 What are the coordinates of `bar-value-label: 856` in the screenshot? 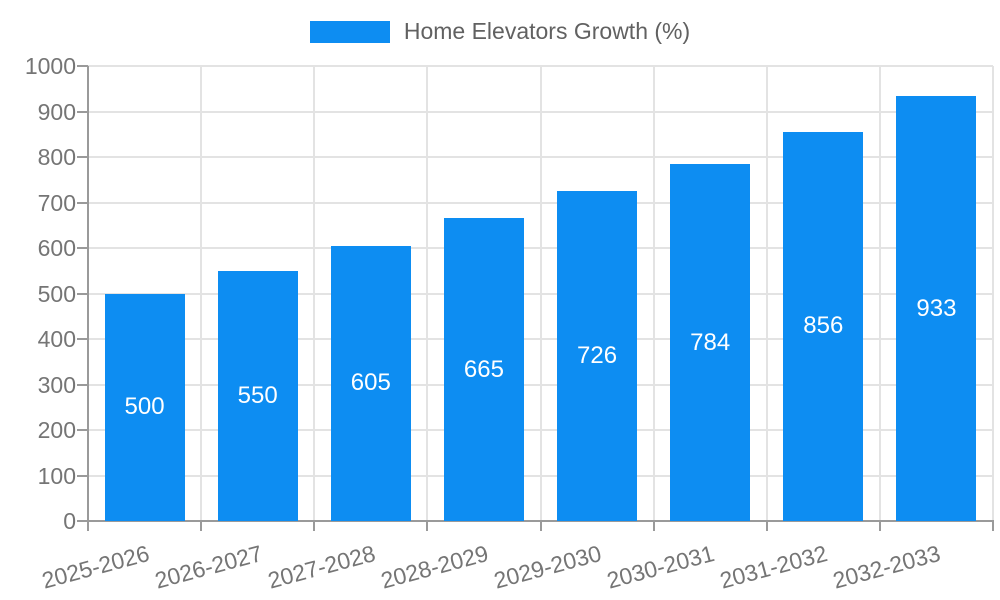 It's located at (823, 326).